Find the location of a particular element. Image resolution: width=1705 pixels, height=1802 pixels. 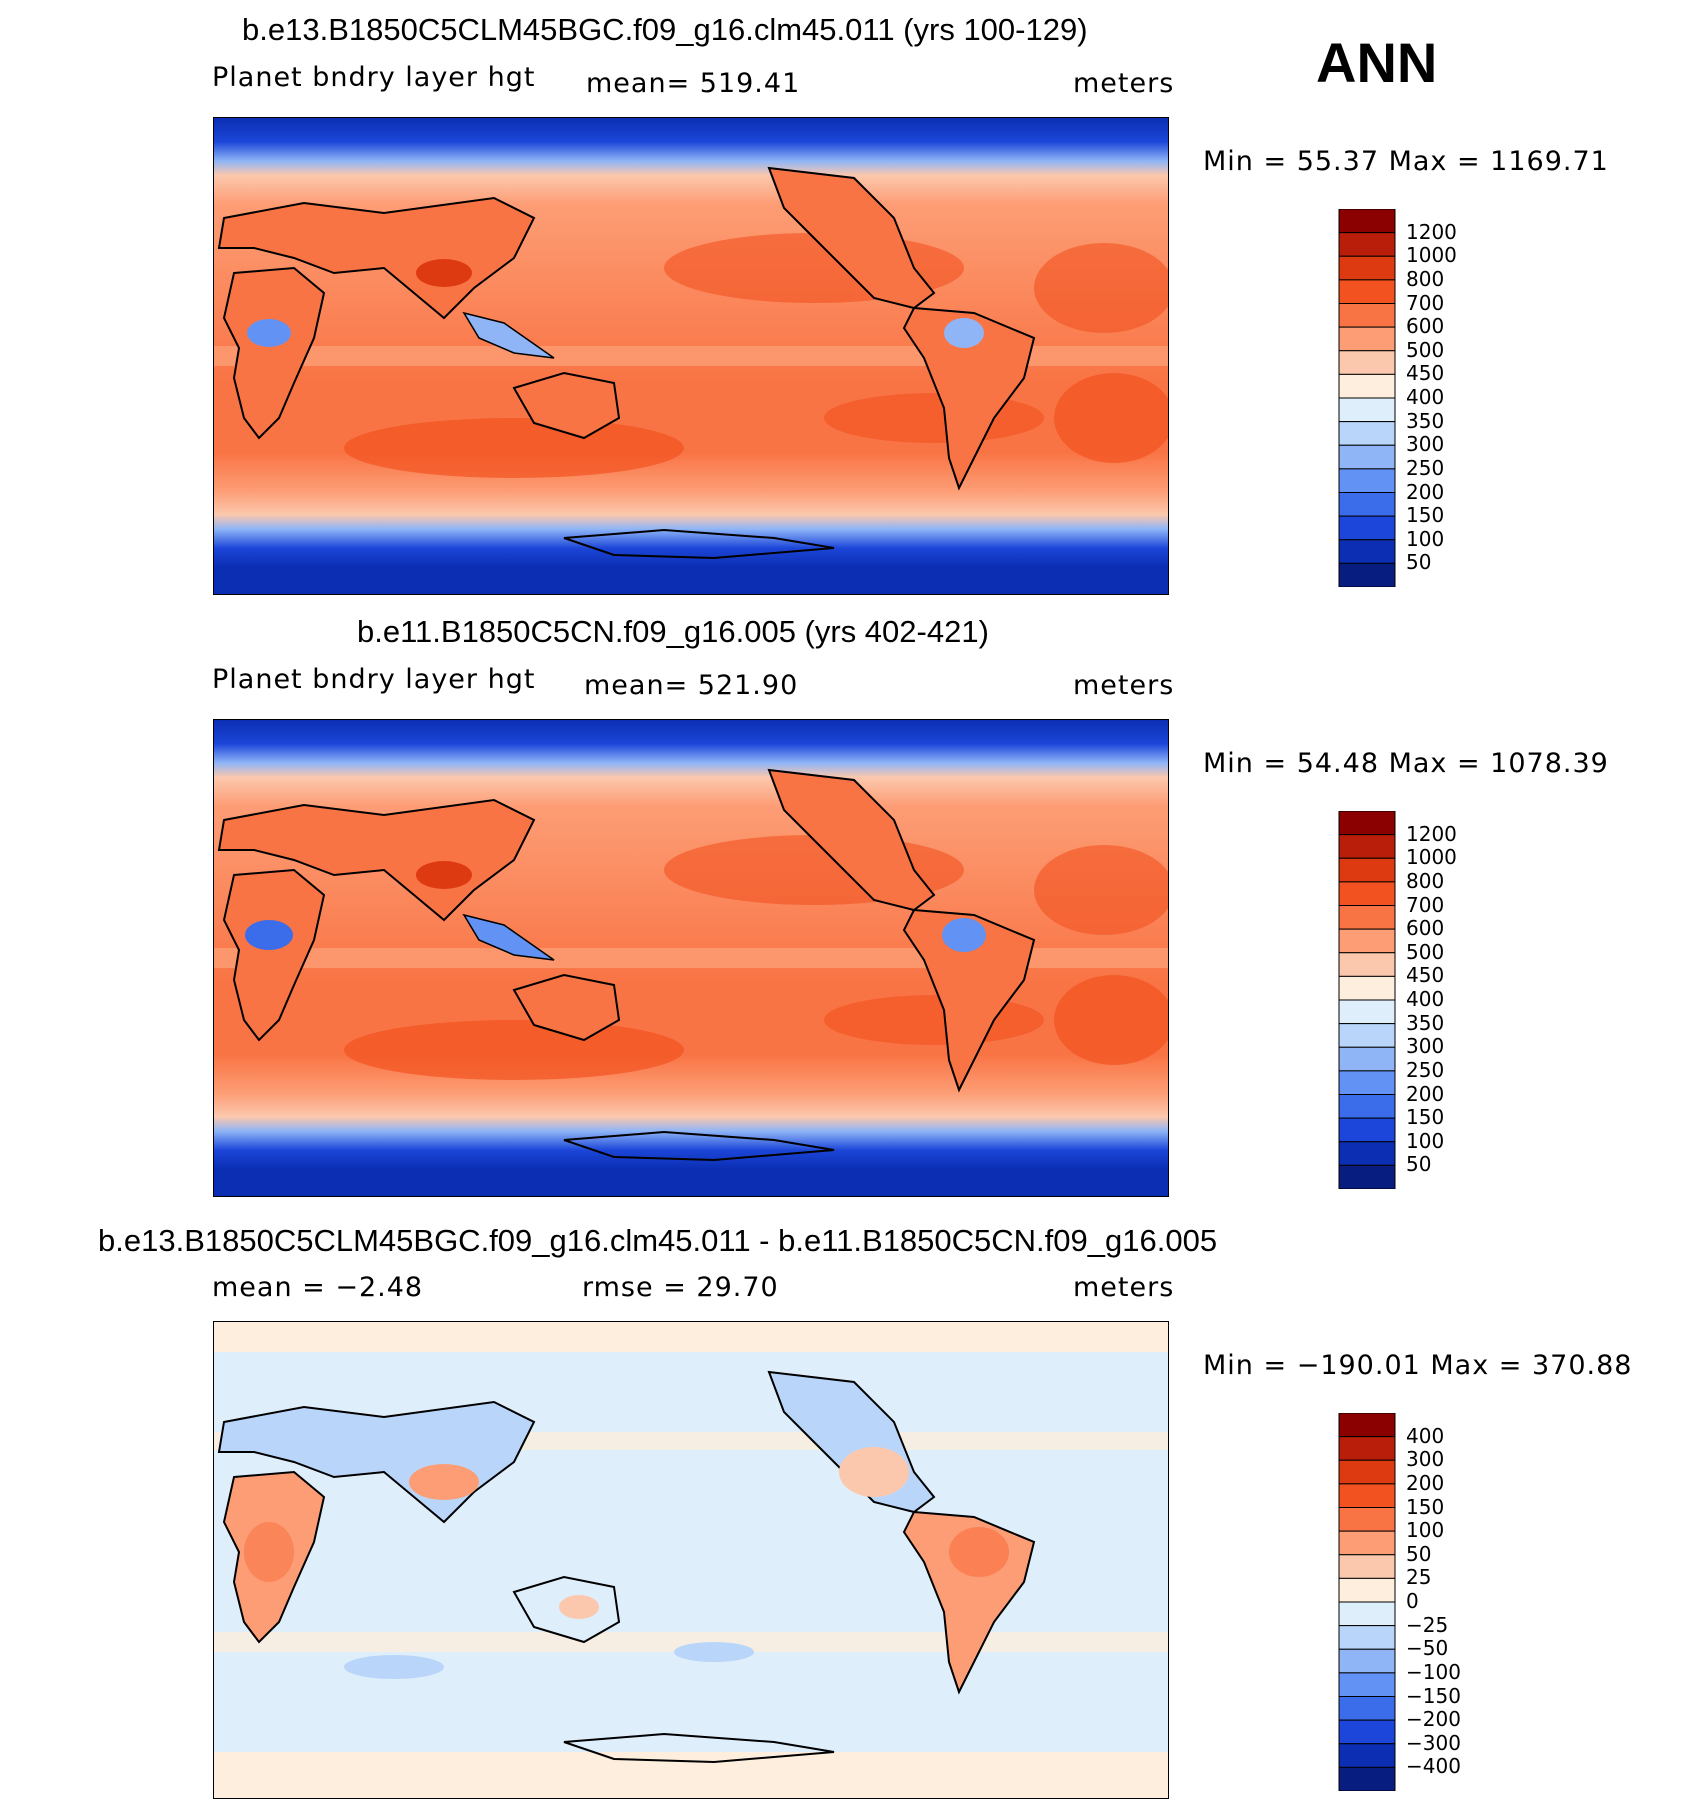

colorbar-tick-label: 0 is located at coordinates (1412, 1601).